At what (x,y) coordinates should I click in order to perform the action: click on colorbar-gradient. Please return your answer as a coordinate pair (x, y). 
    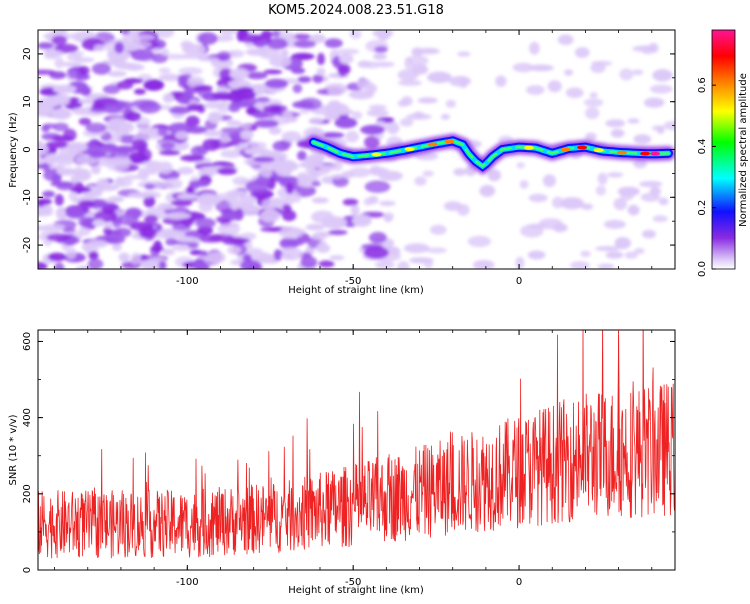
    Looking at the image, I should click on (723, 149).